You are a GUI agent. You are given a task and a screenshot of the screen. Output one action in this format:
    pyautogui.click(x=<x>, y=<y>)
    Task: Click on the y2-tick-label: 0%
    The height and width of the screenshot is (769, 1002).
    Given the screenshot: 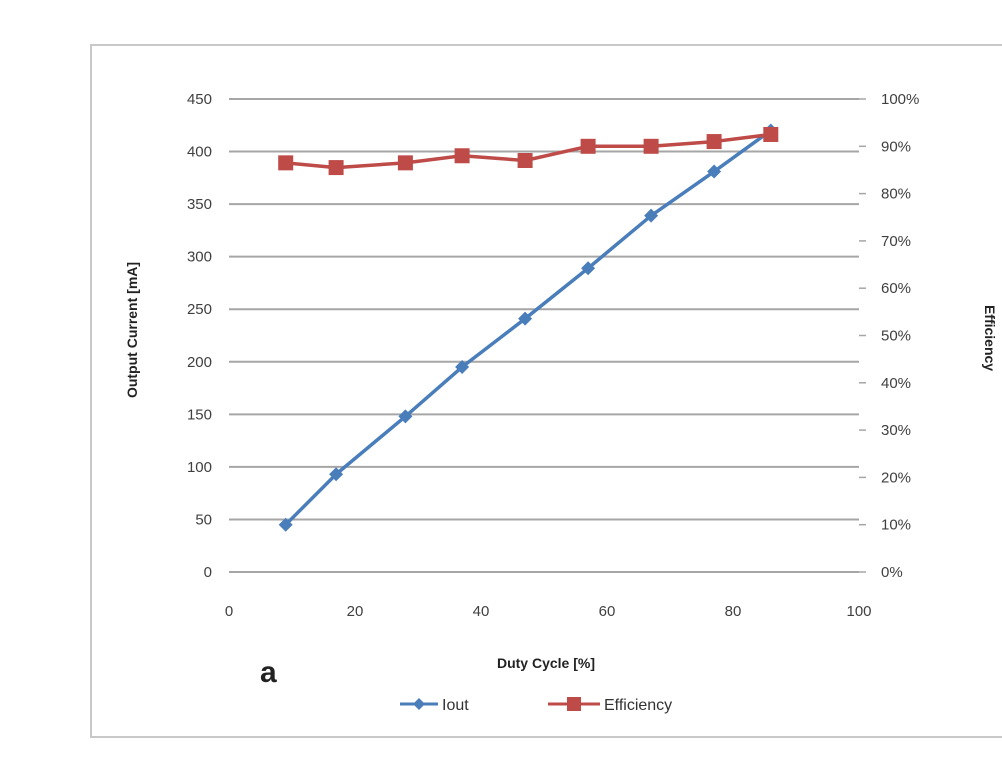 What is the action you would take?
    pyautogui.click(x=892, y=572)
    